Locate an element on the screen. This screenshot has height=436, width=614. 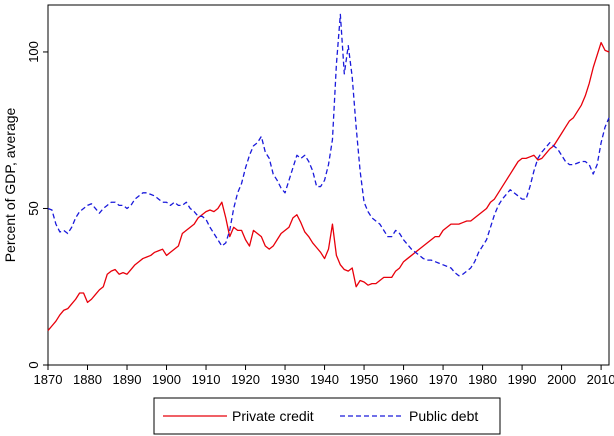
x-tick-label: 1950 is located at coordinates (364, 379).